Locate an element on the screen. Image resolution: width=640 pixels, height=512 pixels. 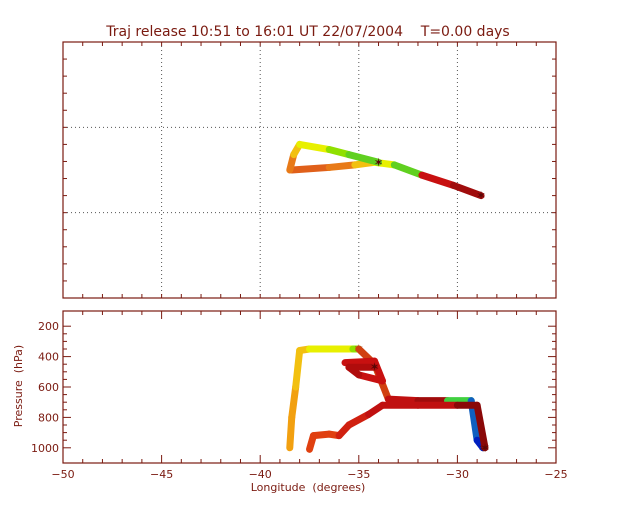
y-tick-label: 800 is located at coordinates (48, 417).